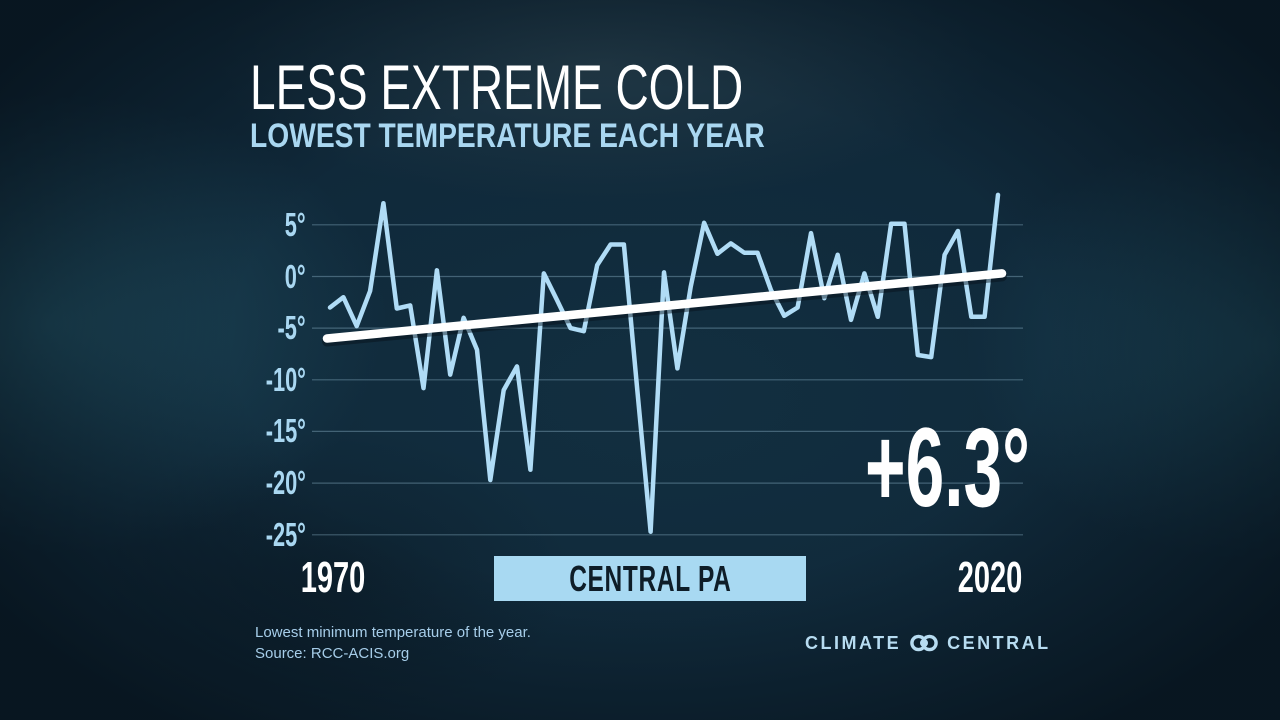 This screenshot has width=1280, height=720. Describe the element at coordinates (332, 653) in the screenshot. I see `footnote-line2: Source: RCC-ACIS.org` at that location.